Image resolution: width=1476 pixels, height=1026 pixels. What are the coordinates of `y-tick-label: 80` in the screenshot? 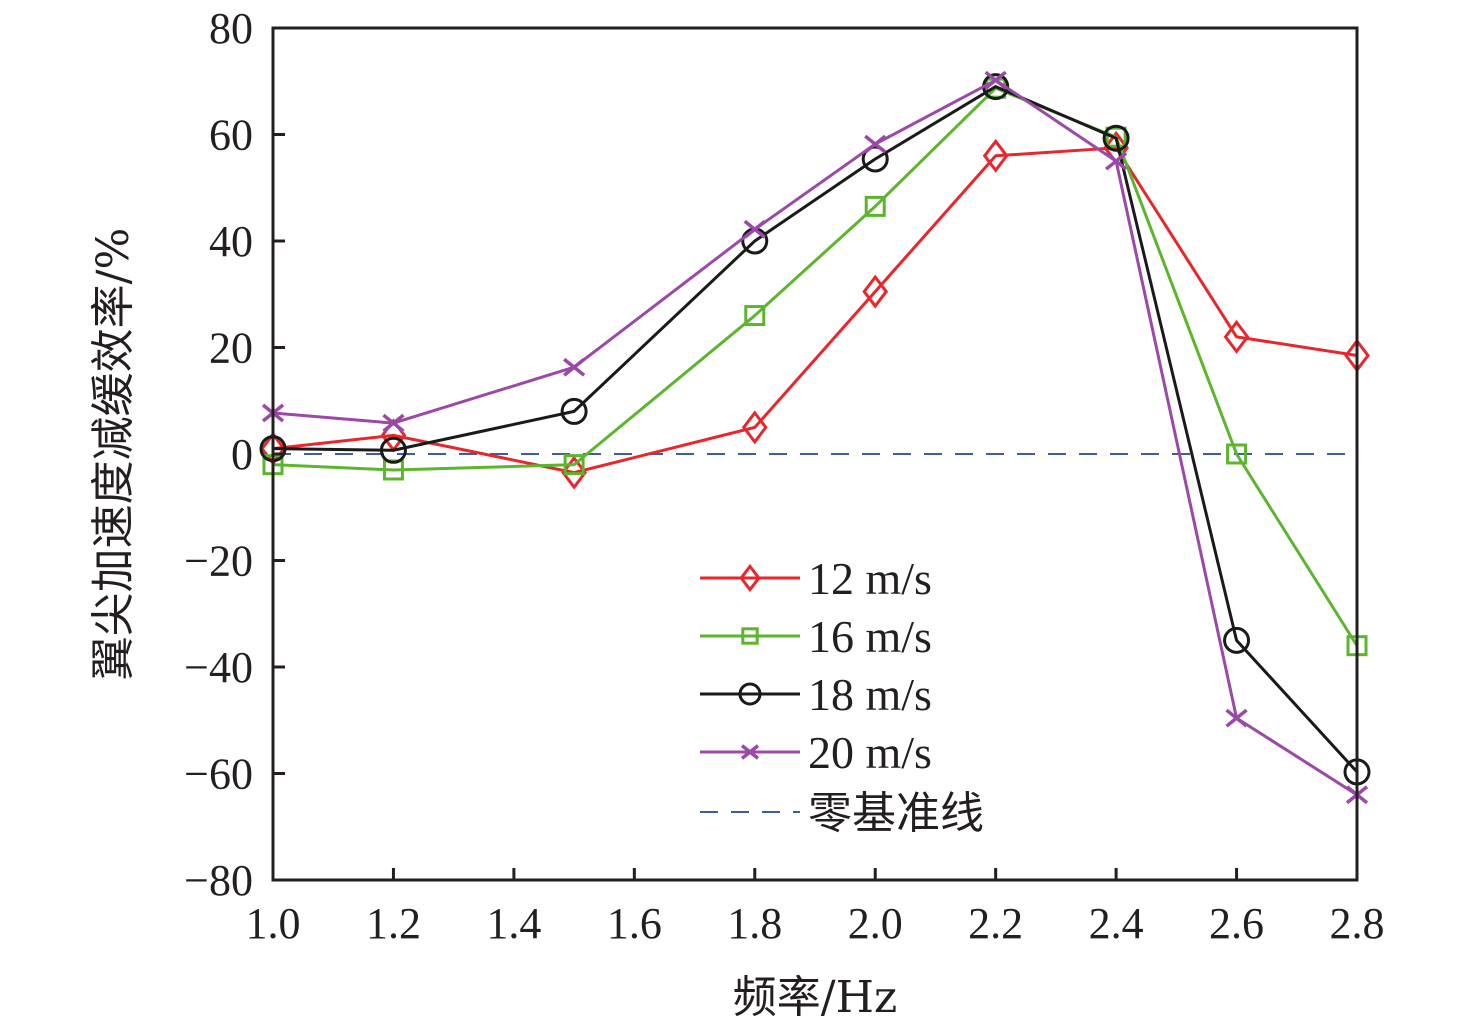 It's located at (231, 28).